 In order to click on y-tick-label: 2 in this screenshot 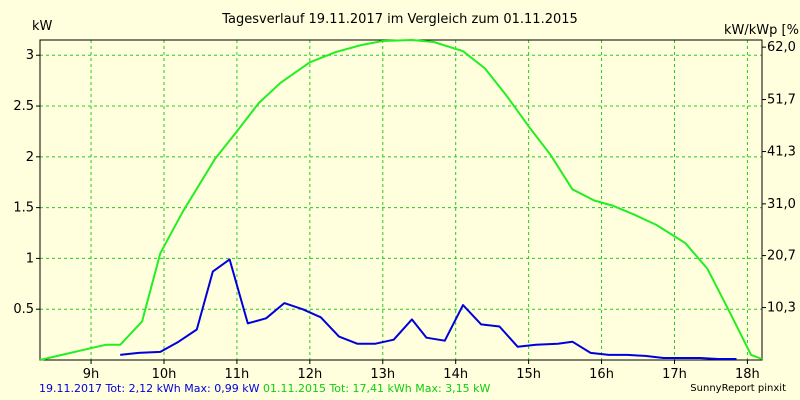, I will do `click(30, 157)`.